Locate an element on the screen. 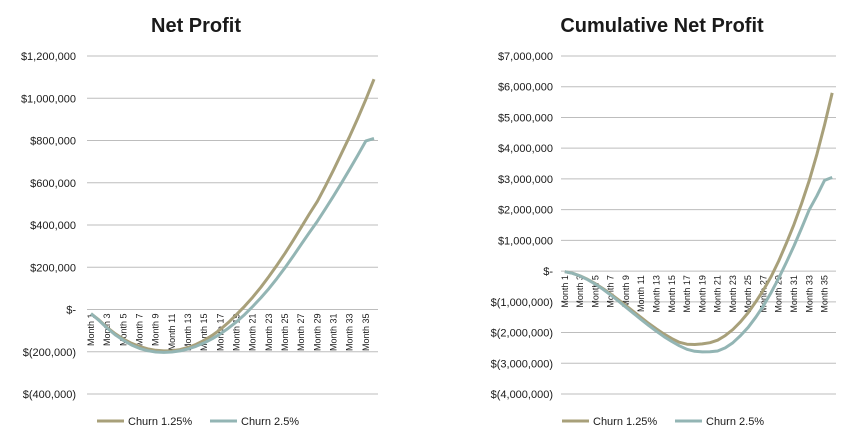 The height and width of the screenshot is (441, 852). x-tick-label: Month 17 is located at coordinates (687, 294).